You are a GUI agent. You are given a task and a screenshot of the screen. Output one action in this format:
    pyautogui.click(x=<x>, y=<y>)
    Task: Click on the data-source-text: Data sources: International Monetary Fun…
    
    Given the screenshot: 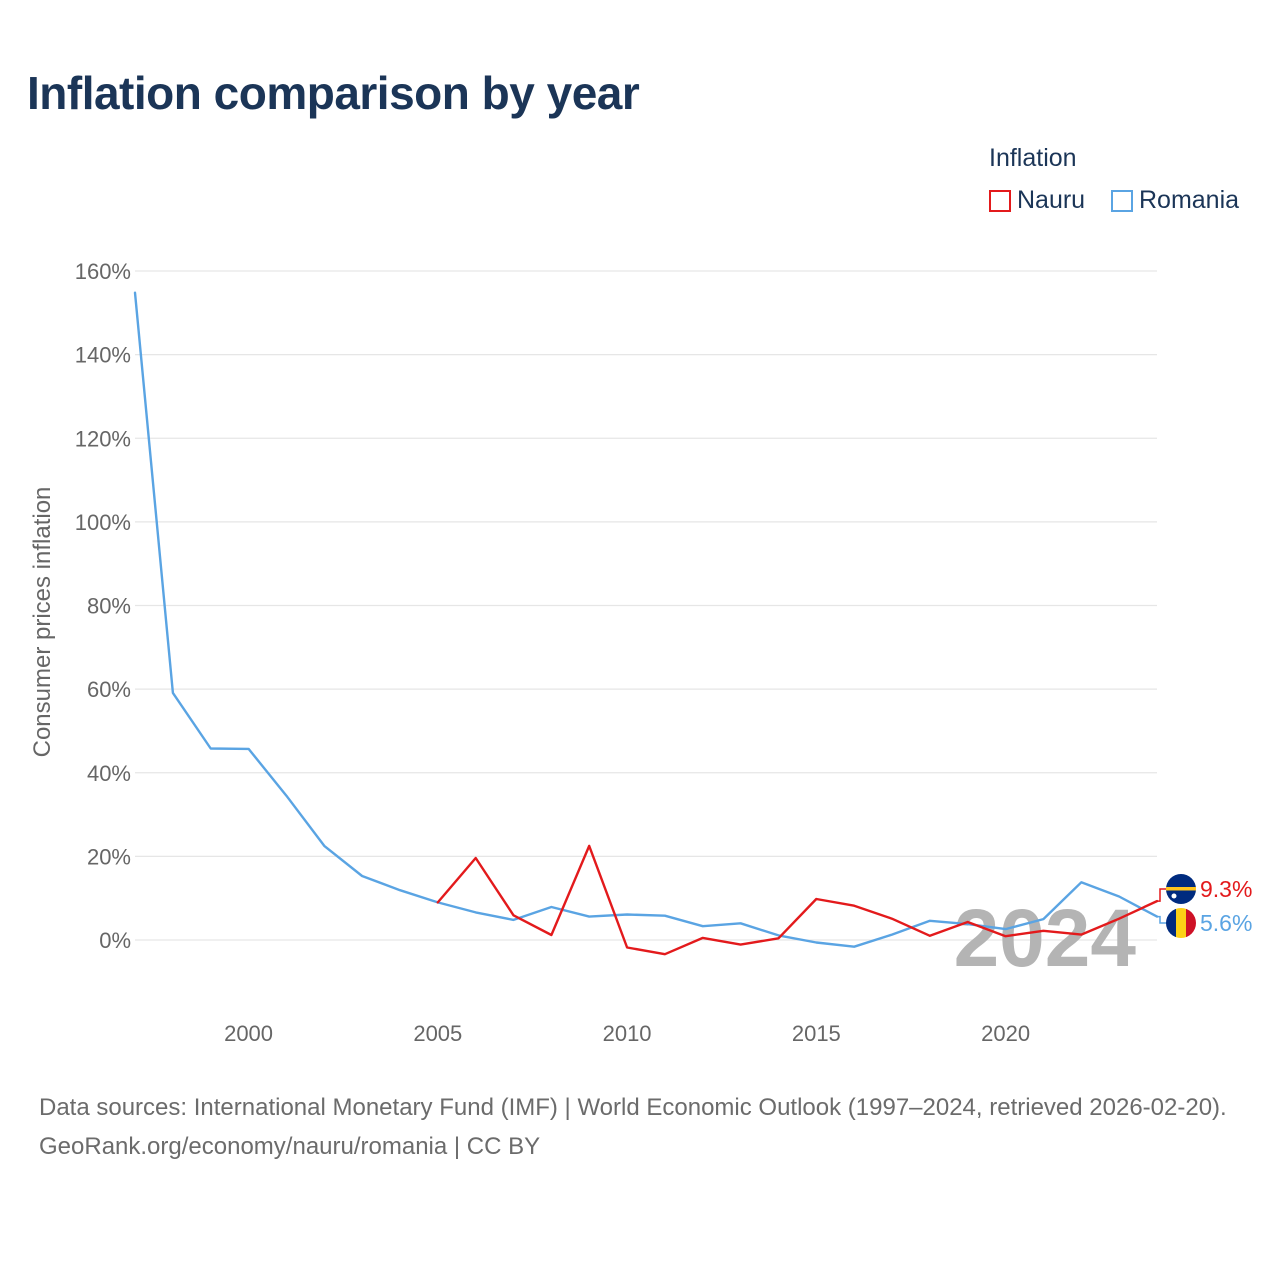 What is the action you would take?
    pyautogui.click(x=633, y=1107)
    